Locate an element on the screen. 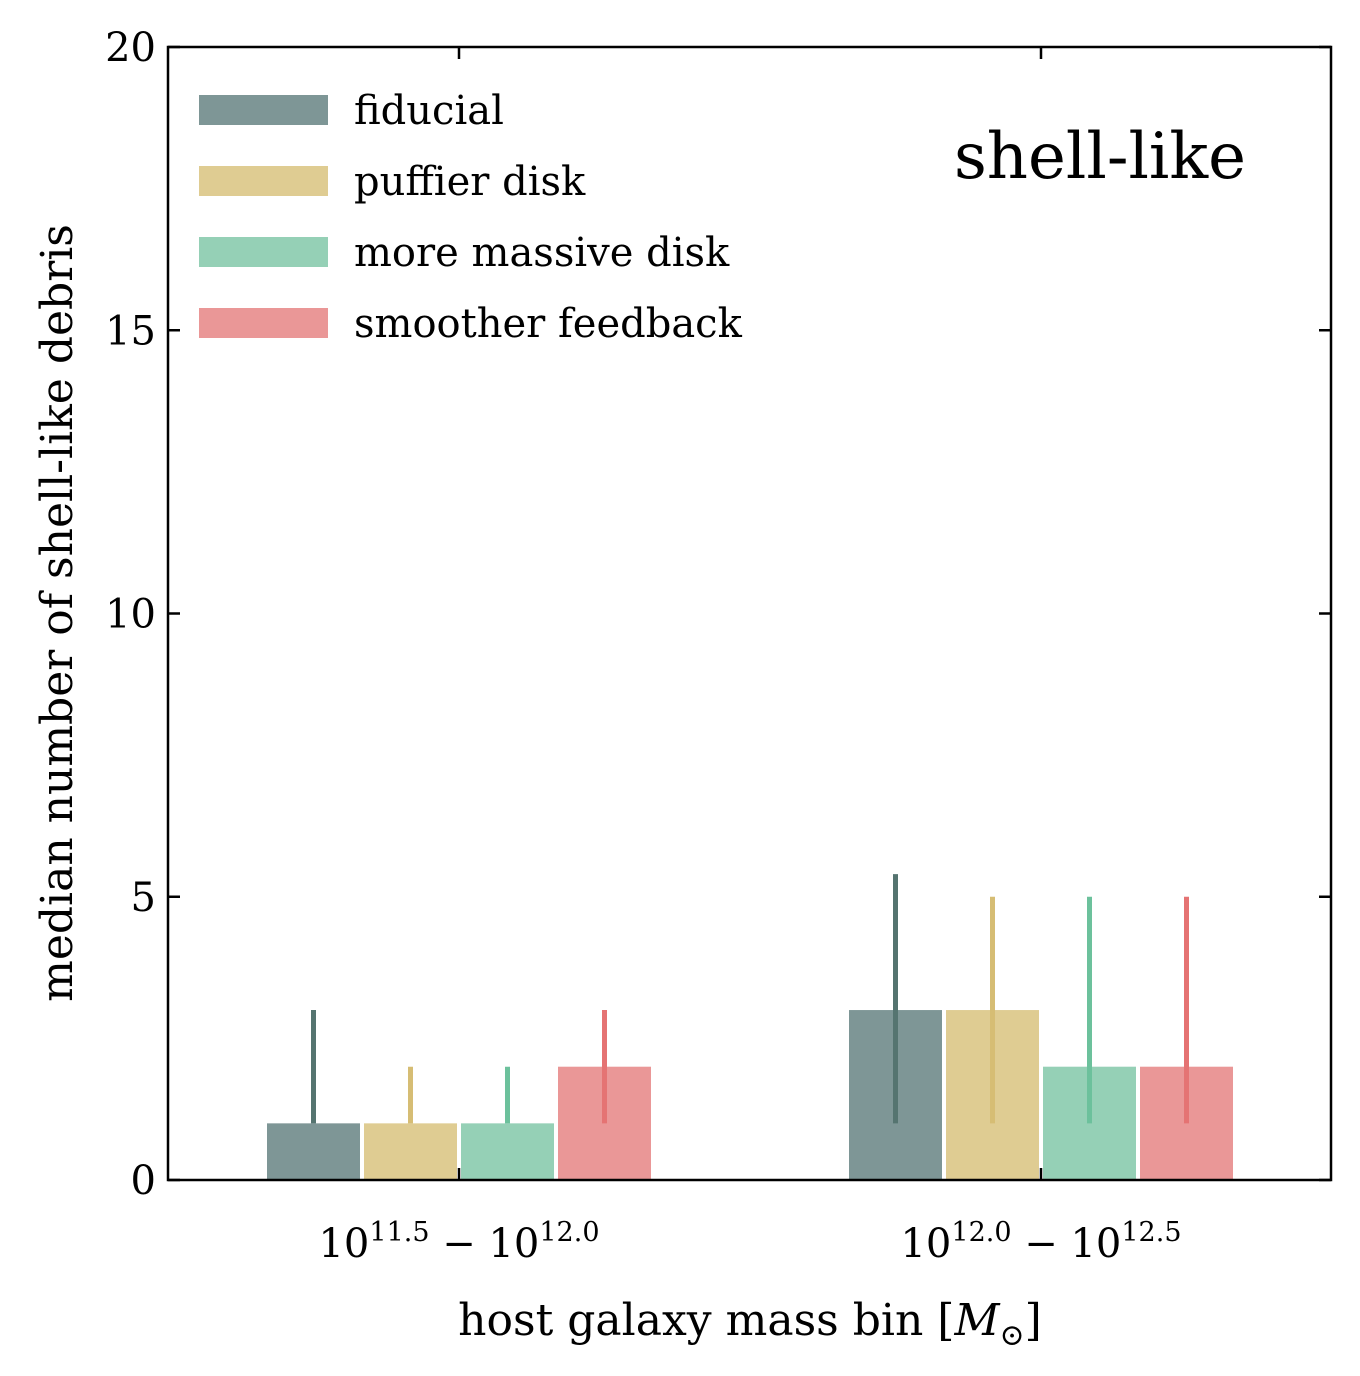  legend-label-1: puffier disk is located at coordinates (470, 182).